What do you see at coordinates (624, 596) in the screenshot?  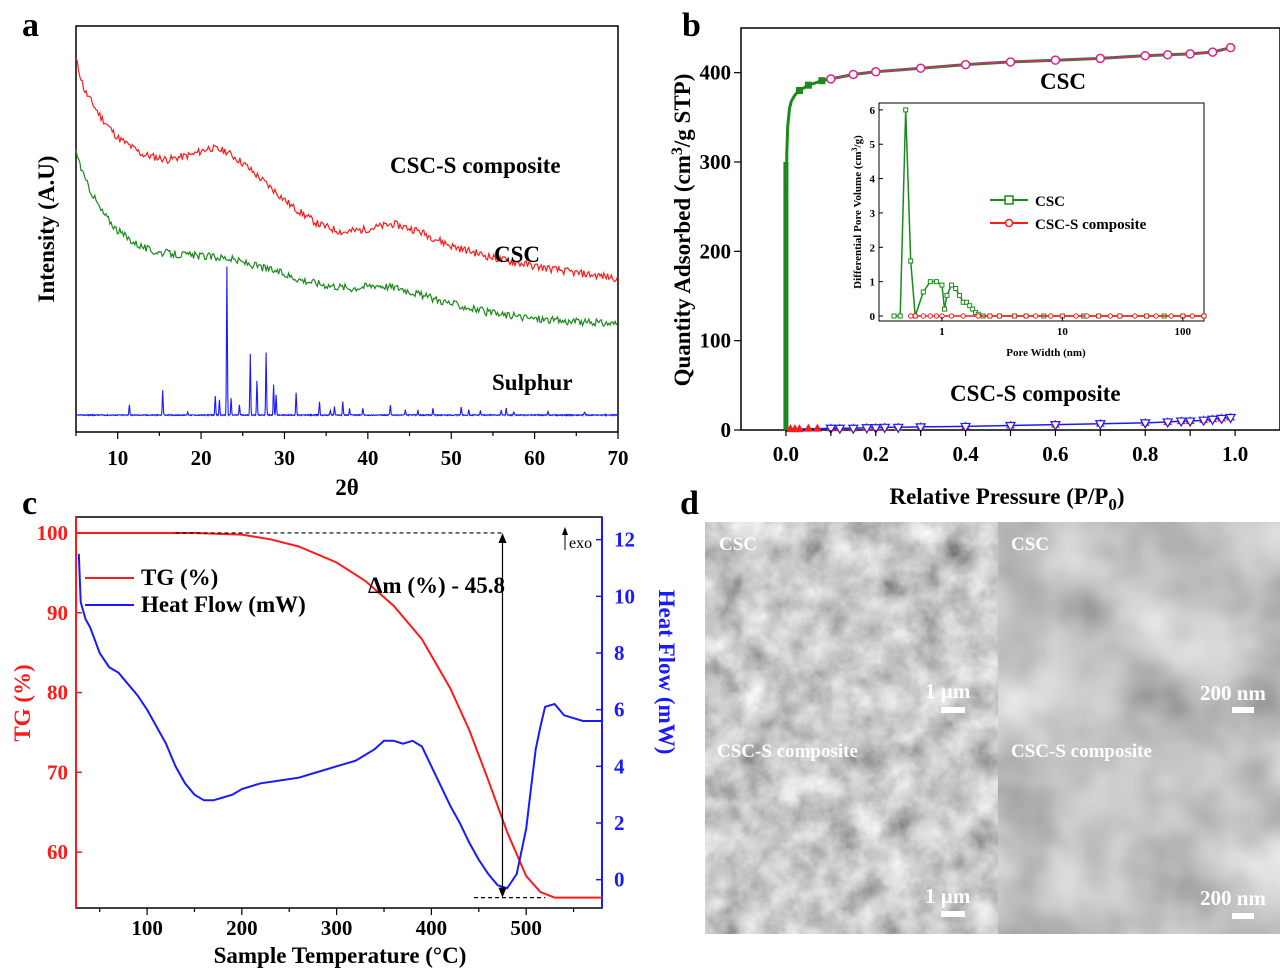 I see `panel-c-ytick-right-label: 10` at bounding box center [624, 596].